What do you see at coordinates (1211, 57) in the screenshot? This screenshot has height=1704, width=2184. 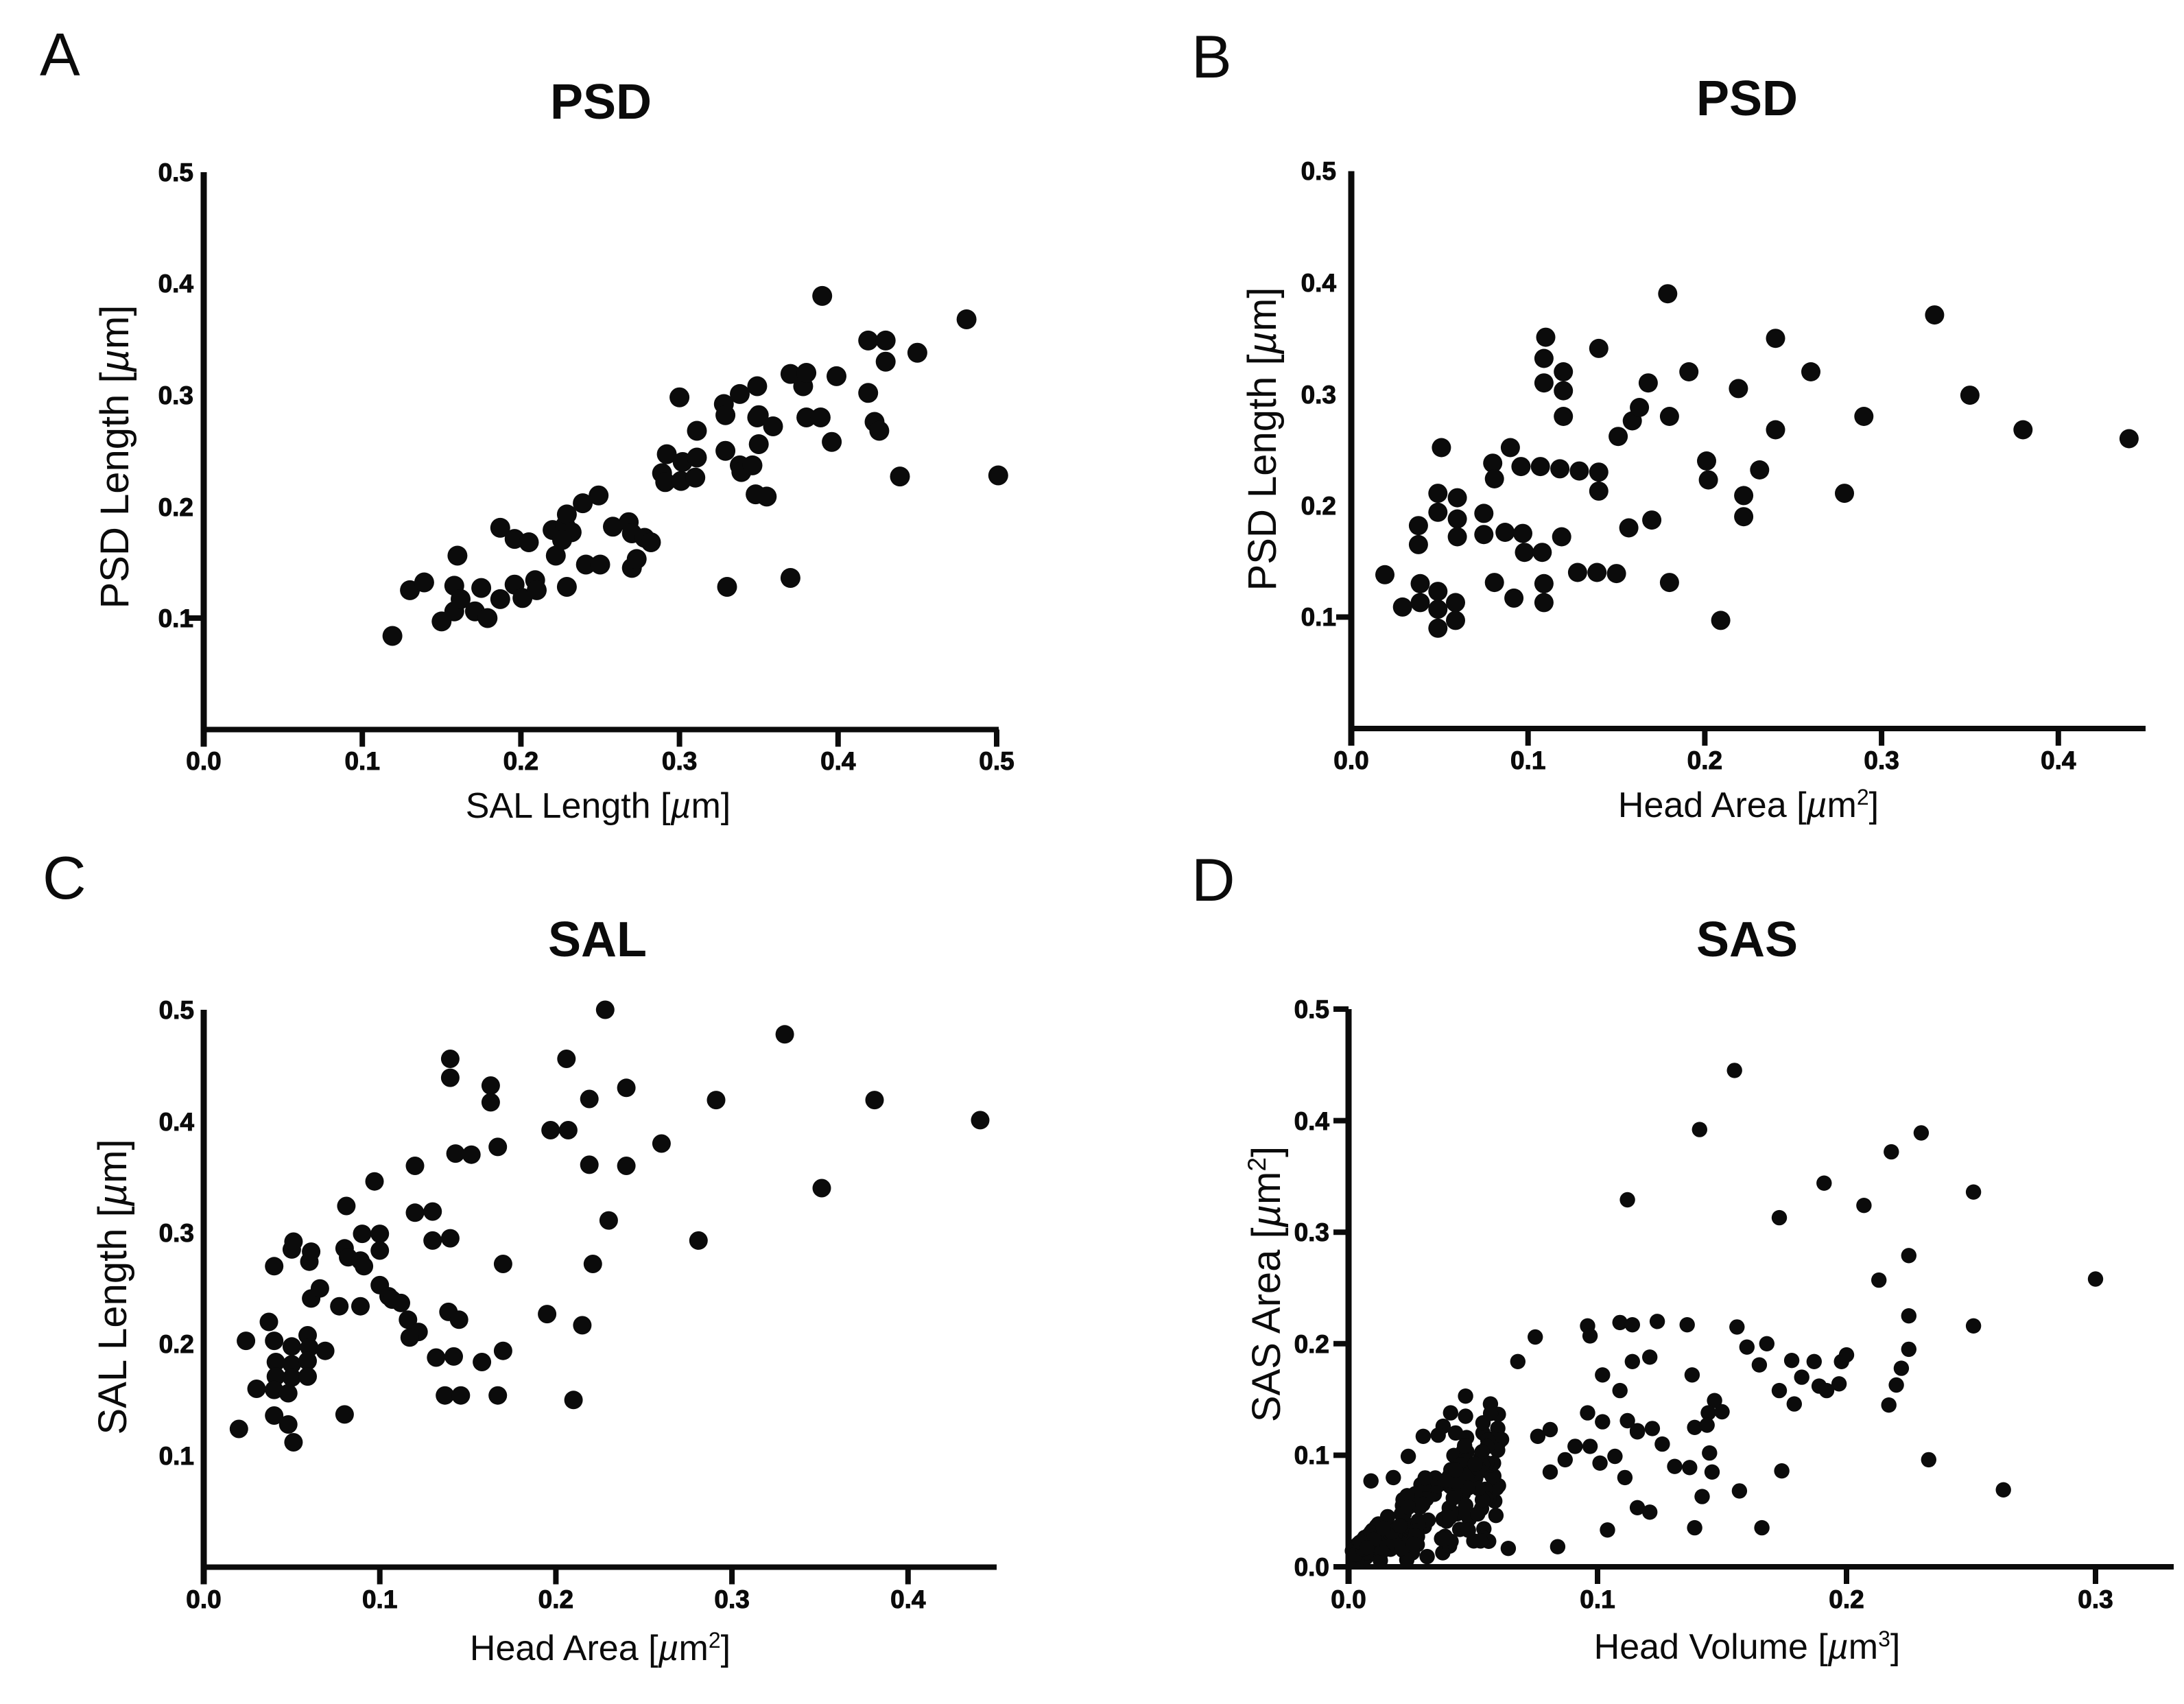 I see `svg-text: B` at bounding box center [1211, 57].